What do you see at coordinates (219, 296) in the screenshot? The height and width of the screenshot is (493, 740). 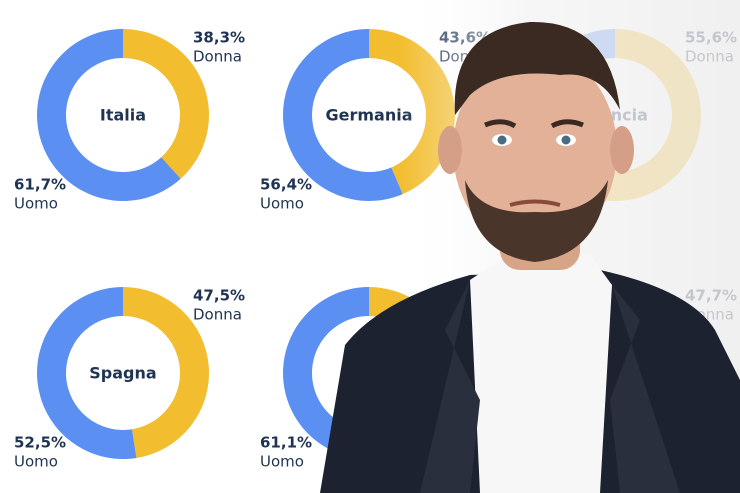 I see `value-label: 47,5%` at bounding box center [219, 296].